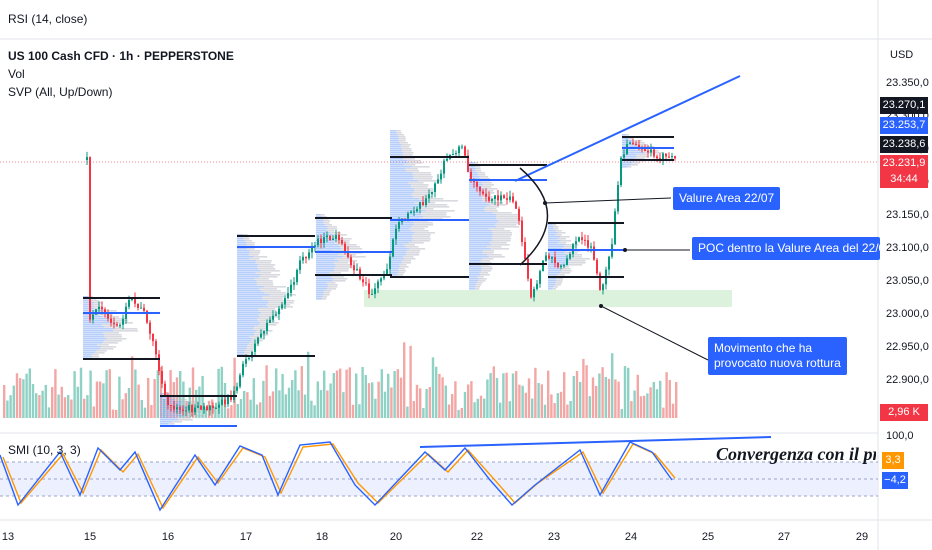 Image resolution: width=932 pixels, height=550 pixels. Describe the element at coordinates (777, 356) in the screenshot. I see `annotation-movement: Movimento che ha provocato nuova rottura` at that location.